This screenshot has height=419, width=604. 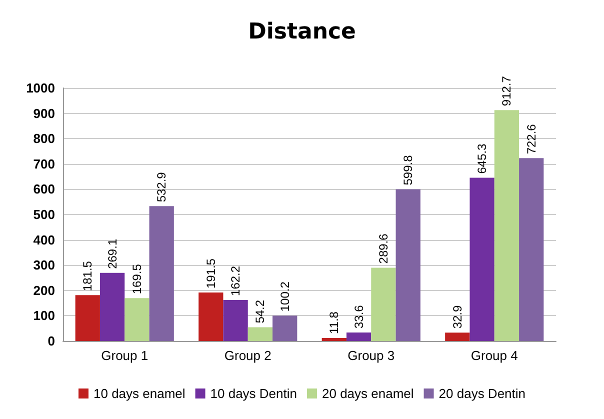 I want to click on data-label: 32.9, so click(x=457, y=316).